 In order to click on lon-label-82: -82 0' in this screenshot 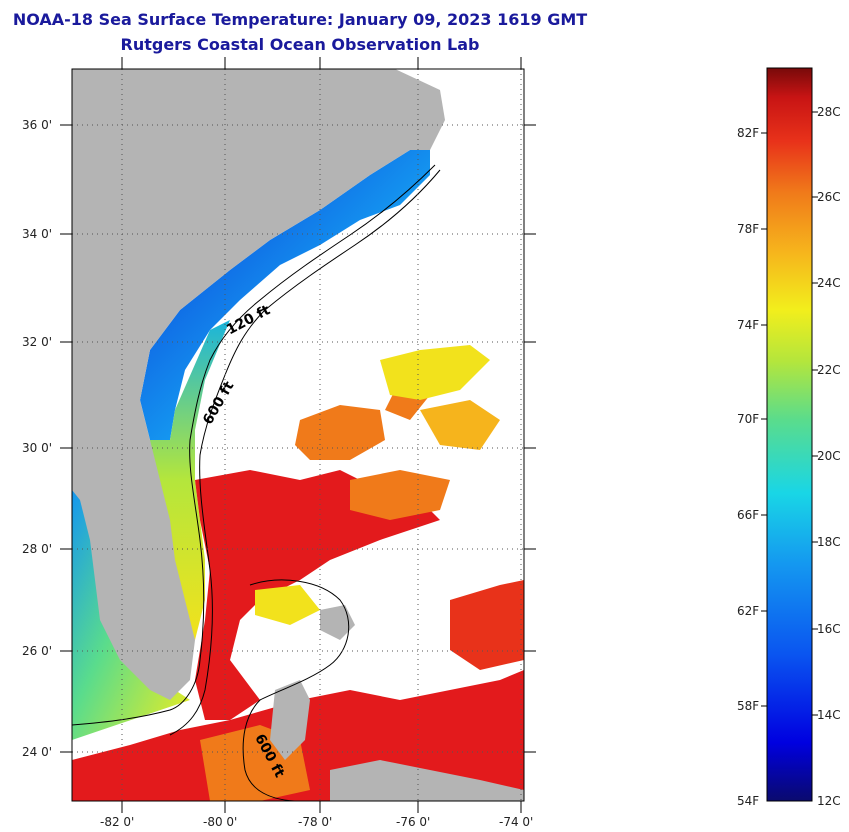, I will do `click(117, 822)`.